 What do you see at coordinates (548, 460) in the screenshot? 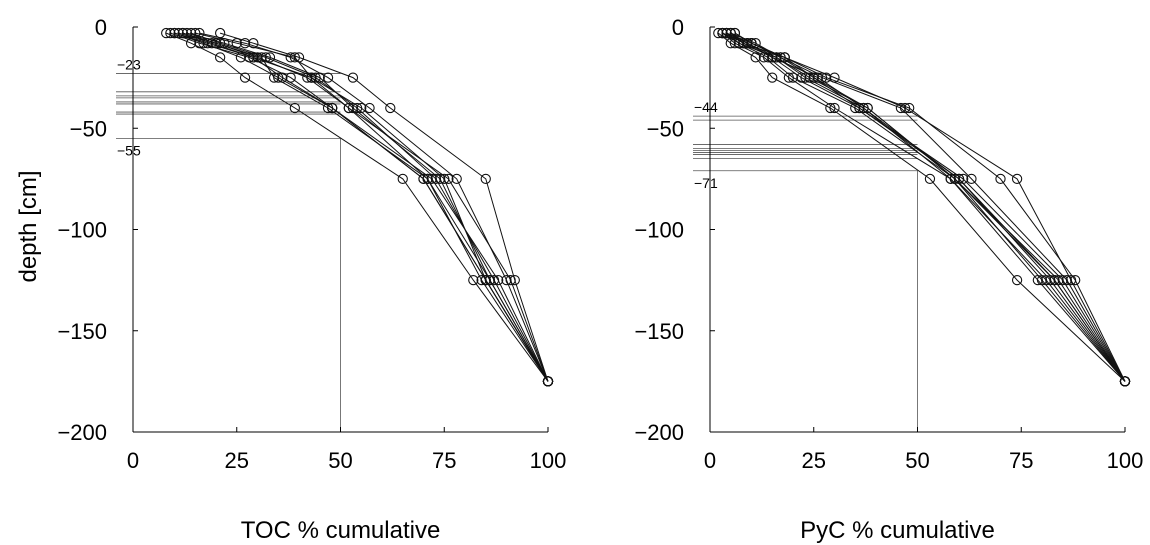
I see `toc-x-tick-label: 100` at bounding box center [548, 460].